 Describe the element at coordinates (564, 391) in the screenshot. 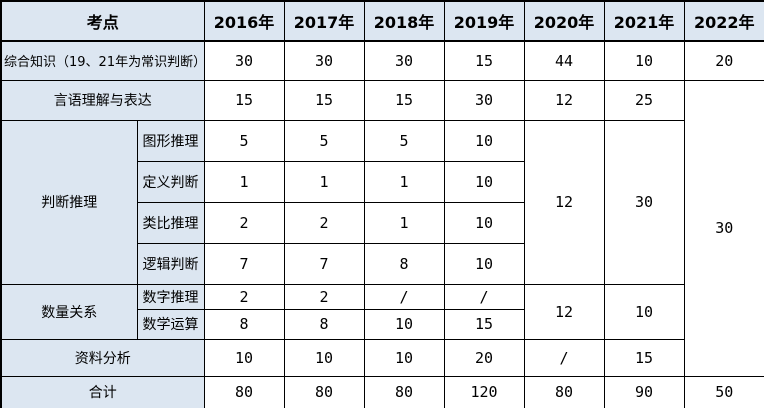

I see `cell-heji-2020: 80` at that location.